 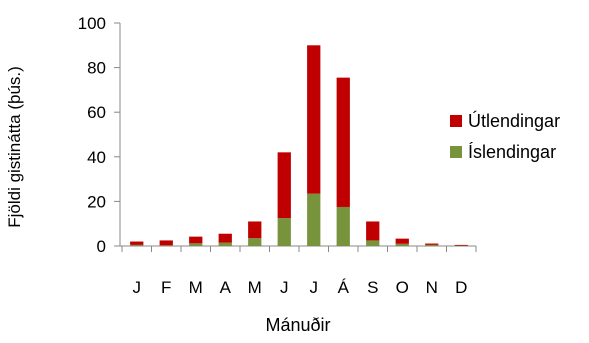 What do you see at coordinates (514, 120) in the screenshot?
I see `legend-label: Útlendingar` at bounding box center [514, 120].